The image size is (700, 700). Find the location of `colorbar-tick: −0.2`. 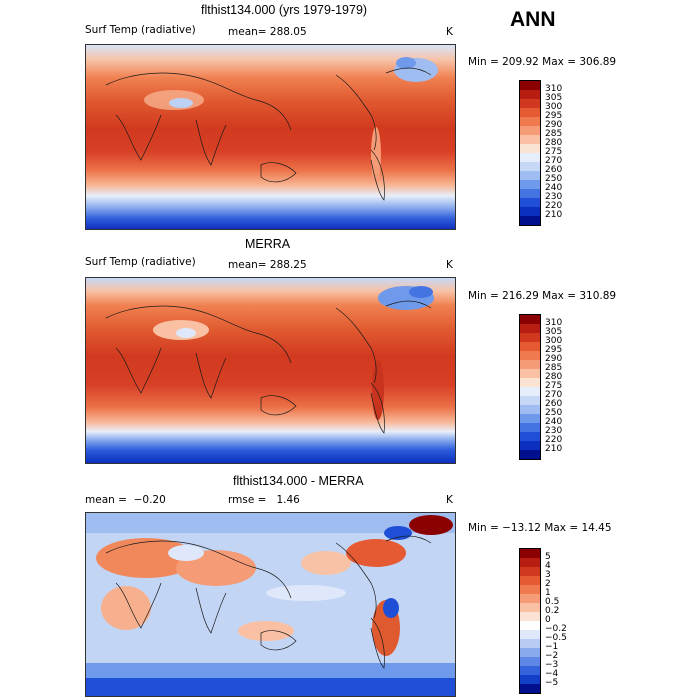

colorbar-tick: −0.2 is located at coordinates (556, 629).